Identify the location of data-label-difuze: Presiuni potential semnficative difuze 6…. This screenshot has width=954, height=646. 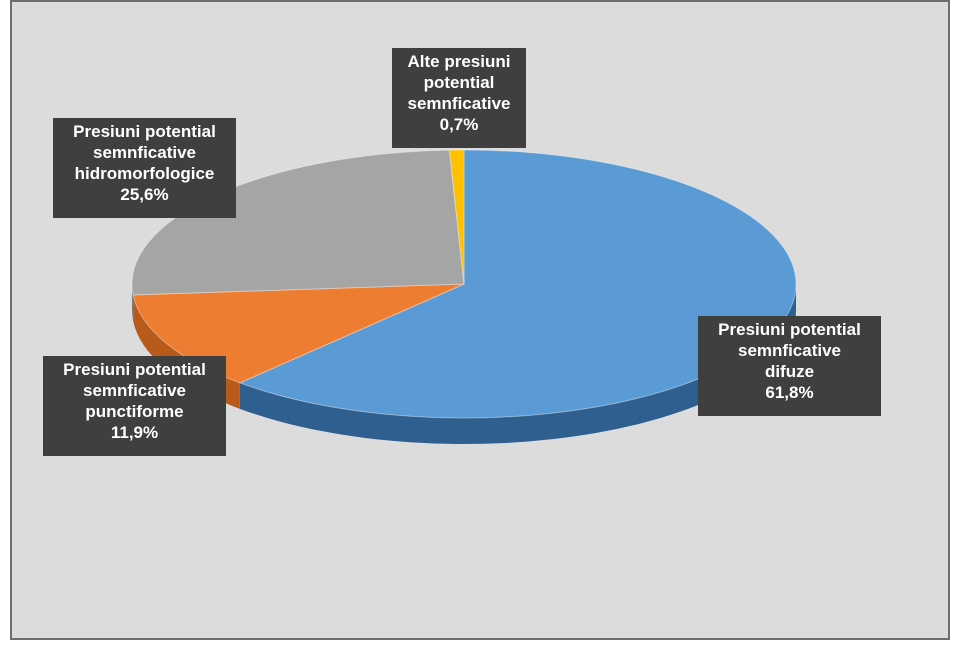
(789, 366).